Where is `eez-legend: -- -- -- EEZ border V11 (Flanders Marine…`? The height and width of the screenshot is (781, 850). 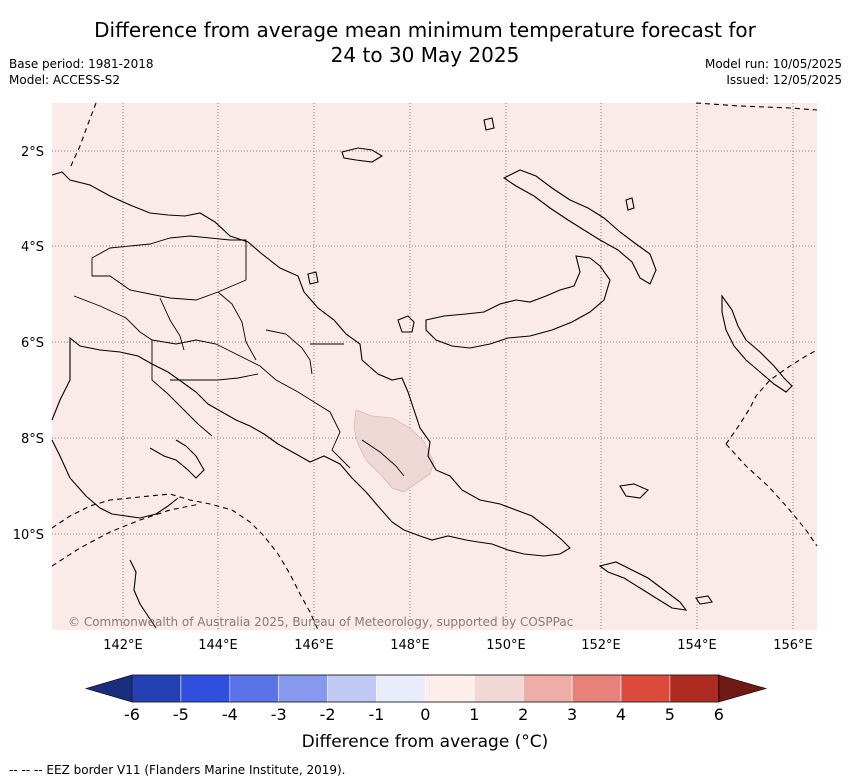
eez-legend: -- -- -- EEZ border V11 (Flanders Marine… is located at coordinates (177, 770).